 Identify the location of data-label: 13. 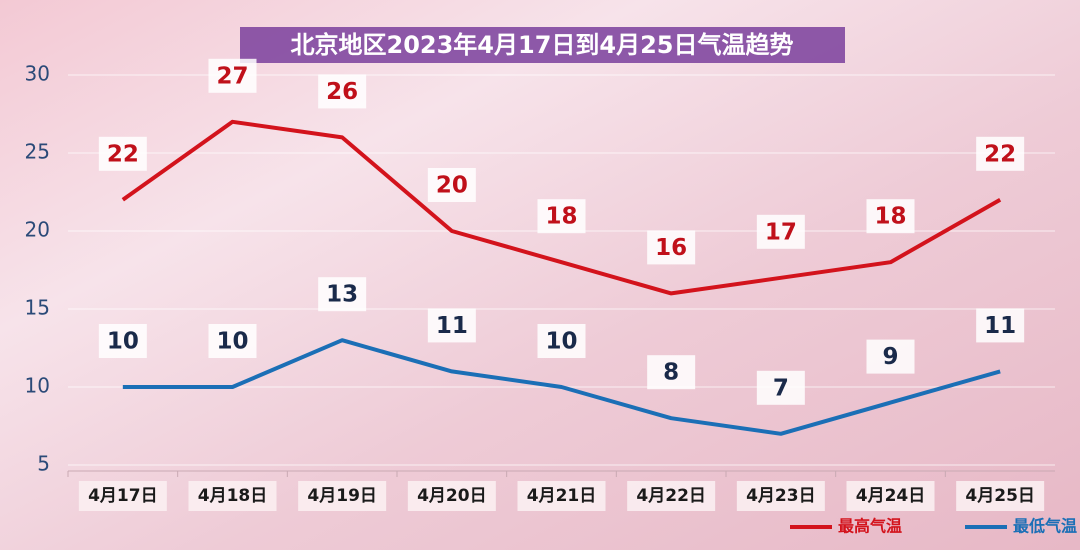
(342, 295).